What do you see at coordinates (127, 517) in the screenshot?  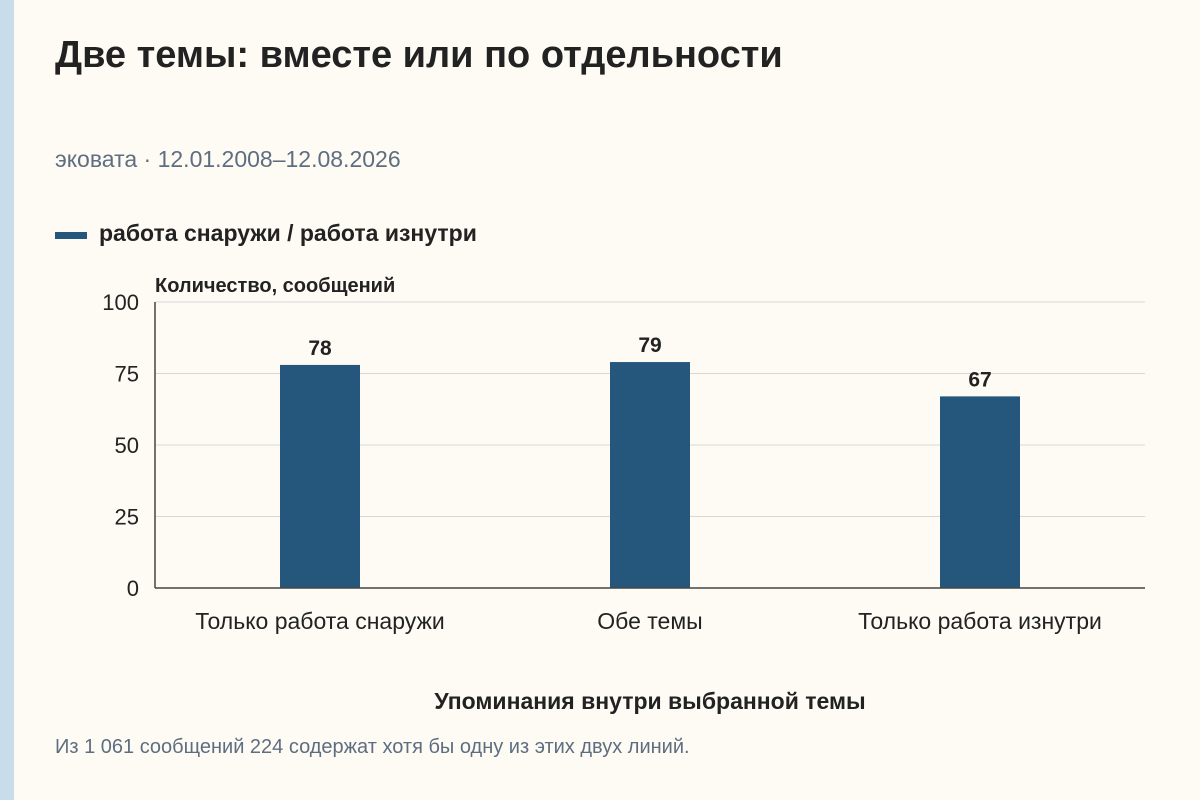 I see `y-tick-label-25: 25` at bounding box center [127, 517].